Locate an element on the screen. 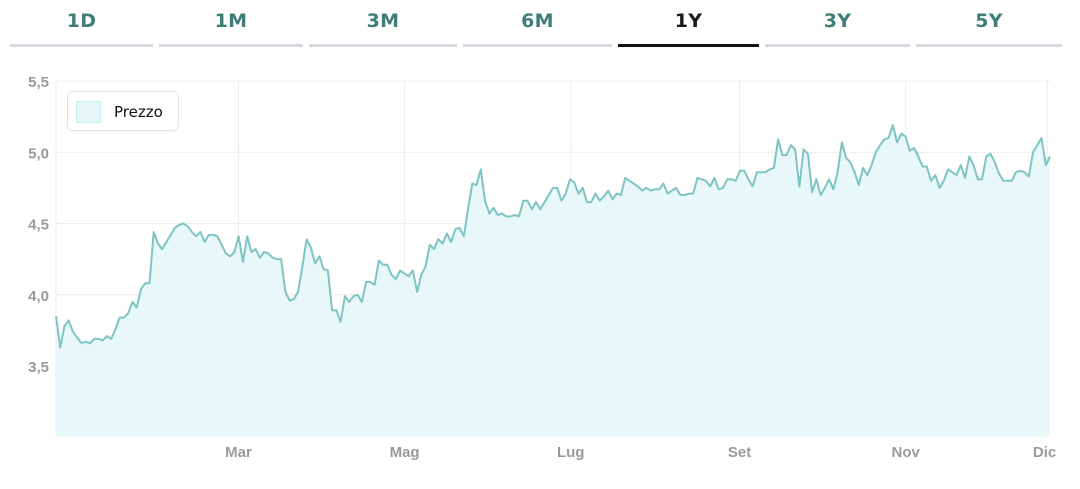 This screenshot has height=489, width=1080. tab-6m: 6M is located at coordinates (537, 24).